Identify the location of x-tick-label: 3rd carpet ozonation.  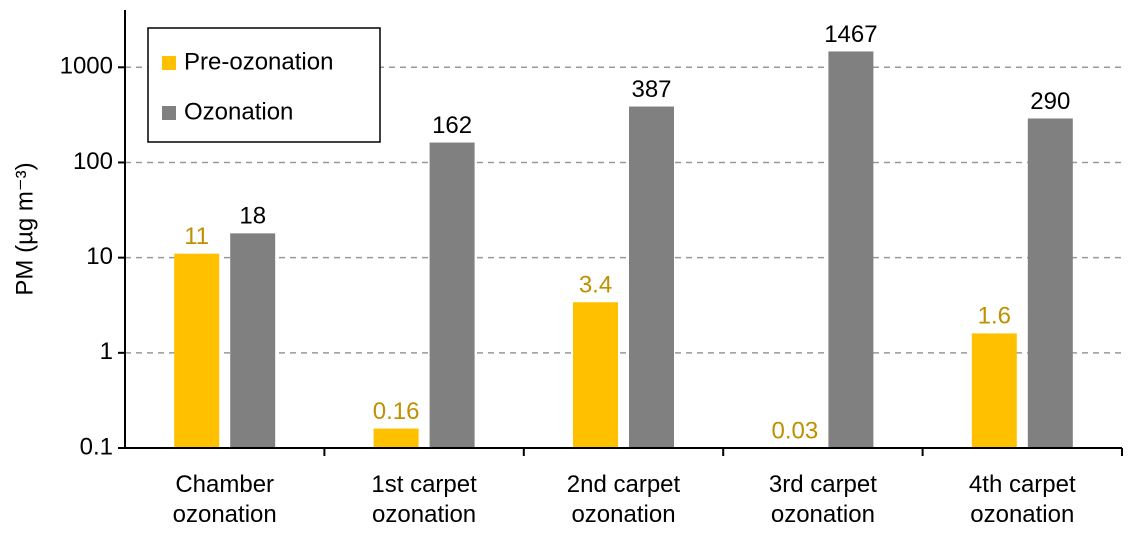
(823, 499).